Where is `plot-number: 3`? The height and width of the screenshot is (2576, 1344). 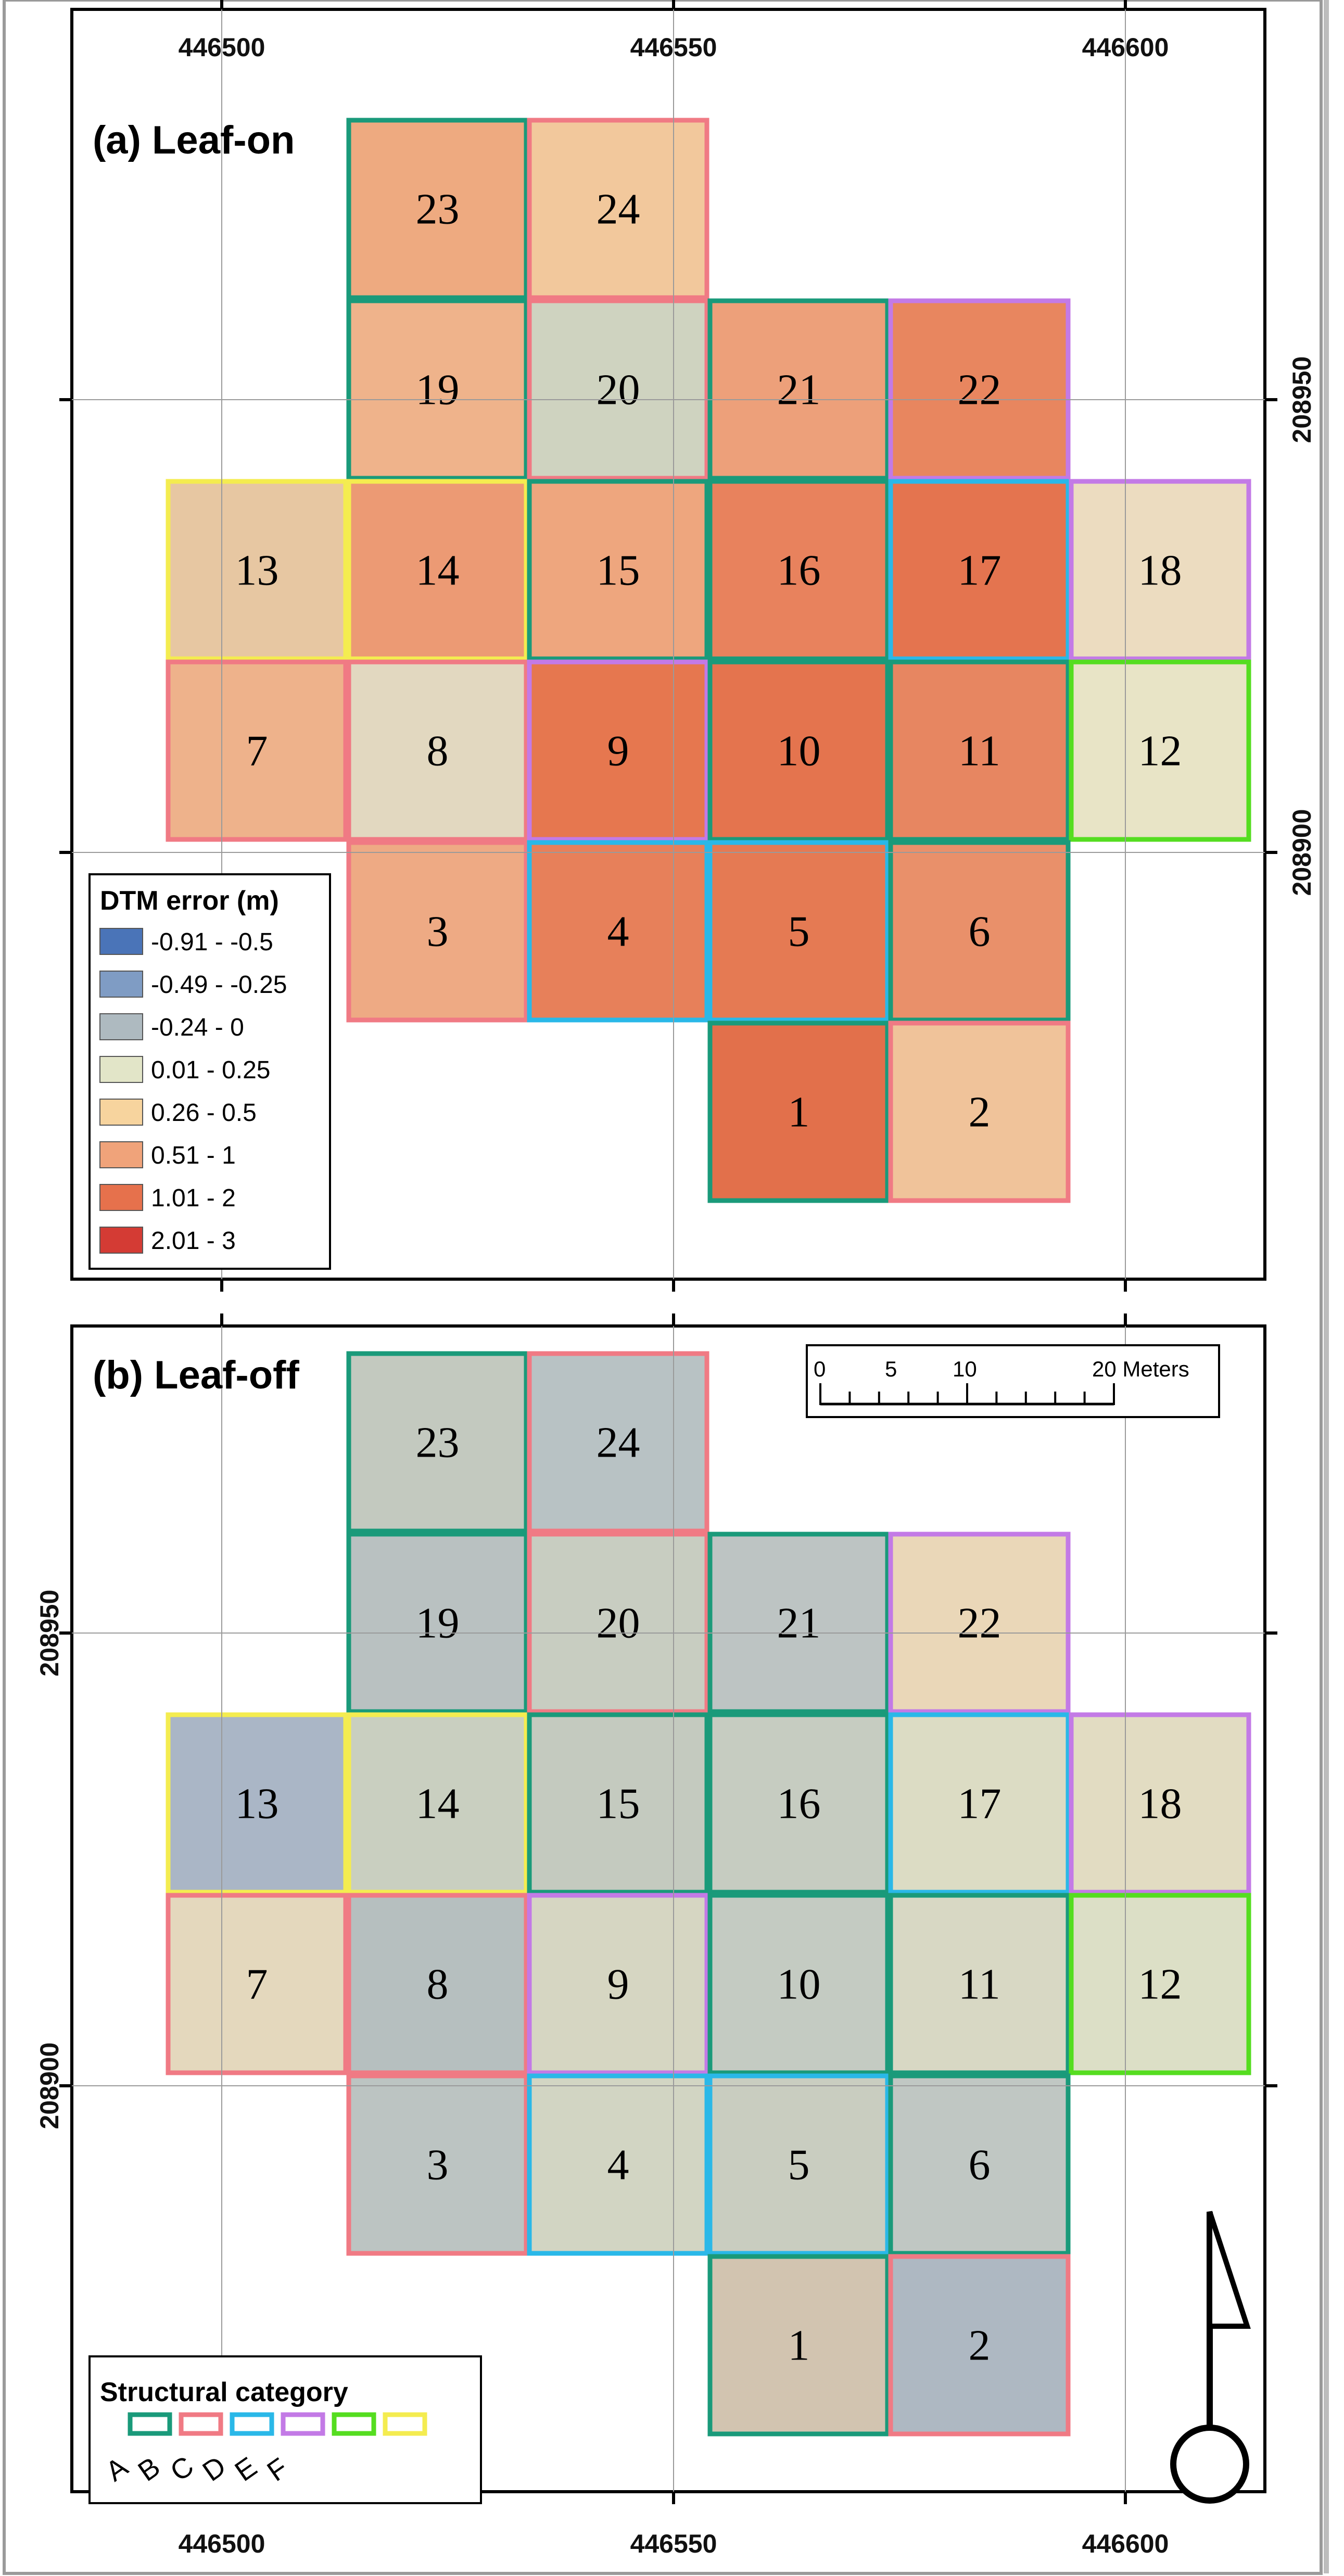
plot-number: 3 is located at coordinates (438, 2165).